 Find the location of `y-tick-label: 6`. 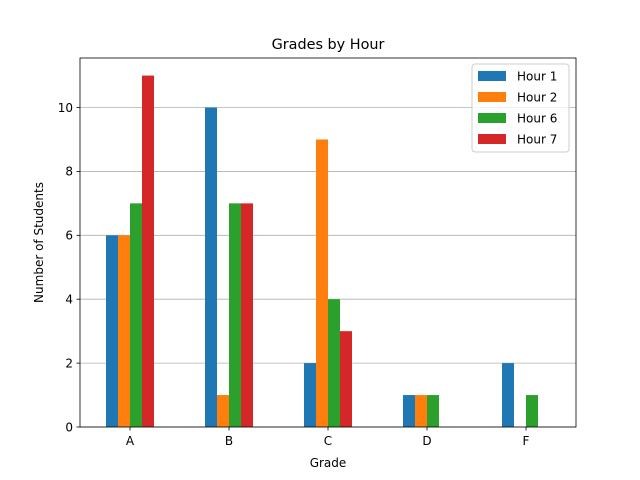

y-tick-label: 6 is located at coordinates (69, 236).